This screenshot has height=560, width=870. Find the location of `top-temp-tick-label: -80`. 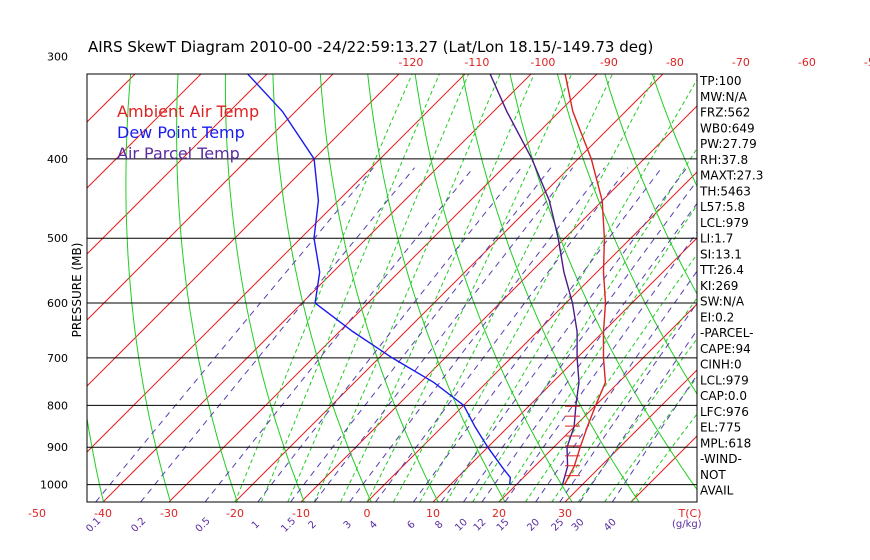

top-temp-tick-label: -80 is located at coordinates (675, 62).